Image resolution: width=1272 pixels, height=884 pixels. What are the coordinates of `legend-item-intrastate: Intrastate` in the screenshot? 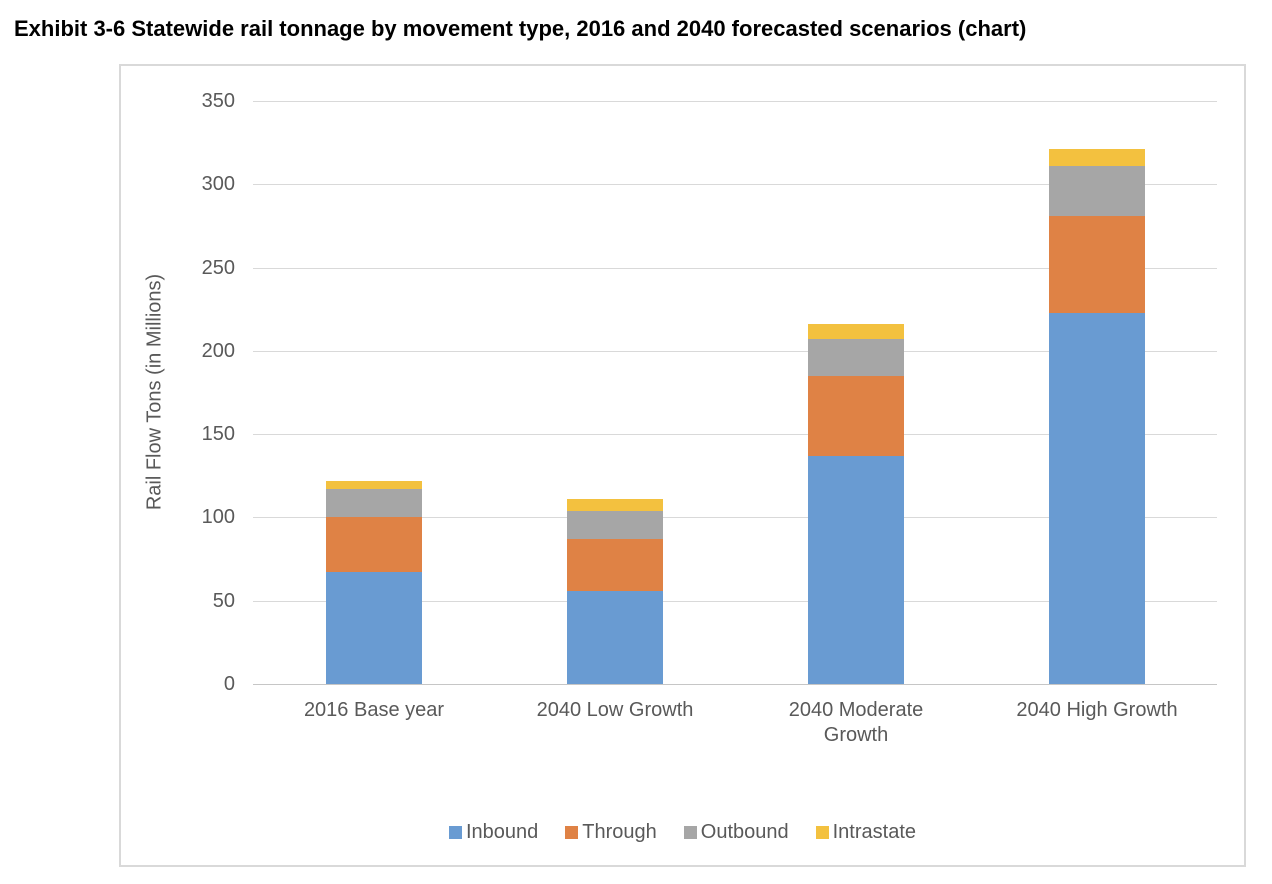 It's located at (866, 832).